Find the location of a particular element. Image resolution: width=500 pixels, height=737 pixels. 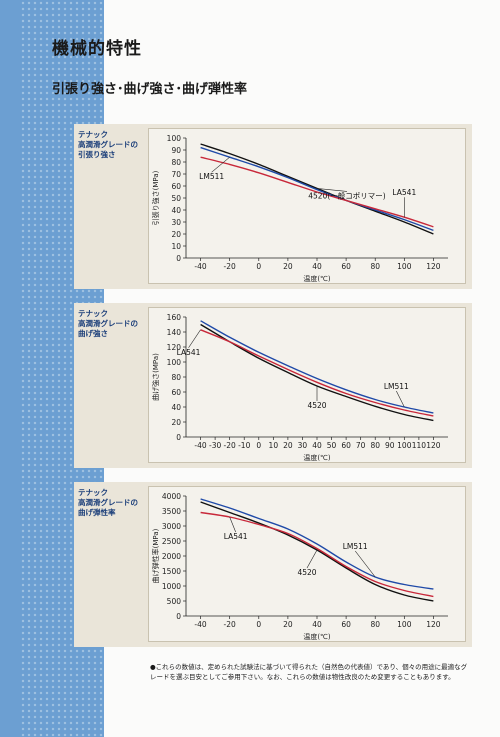

panel-label-line: 曲げ弾性率 is located at coordinates (97, 512).